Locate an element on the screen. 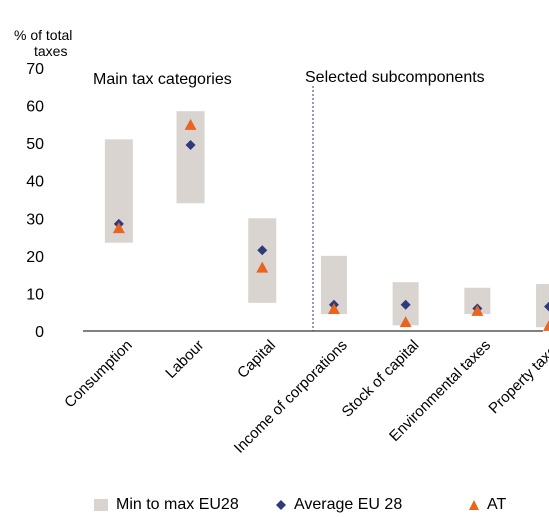  legend-label-average: Average EU 28 is located at coordinates (348, 504).